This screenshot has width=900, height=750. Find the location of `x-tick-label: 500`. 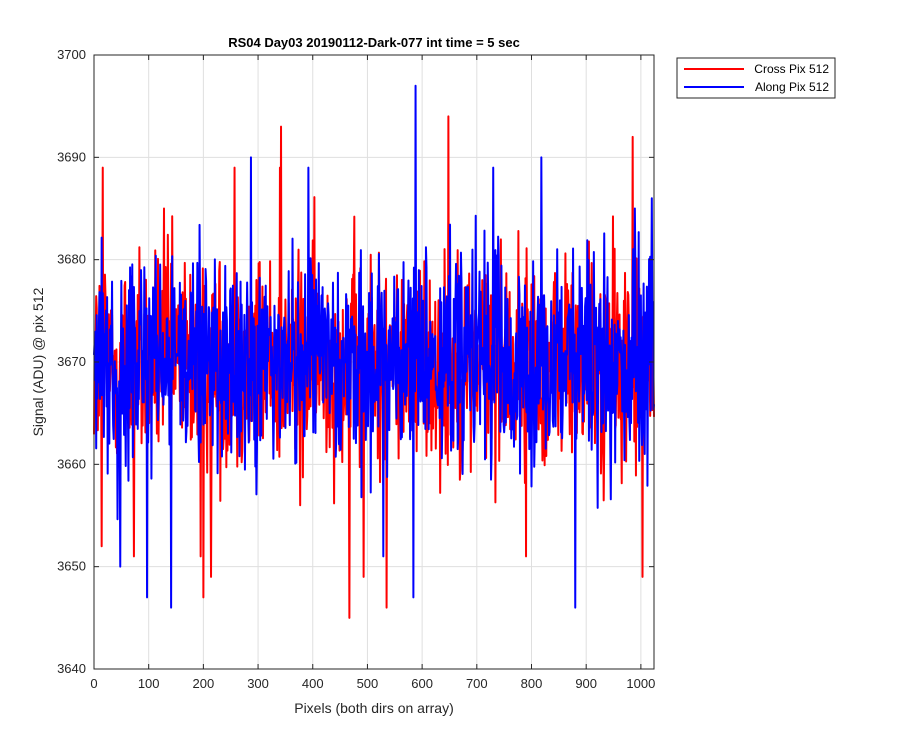

x-tick-label: 500 is located at coordinates (368, 683).